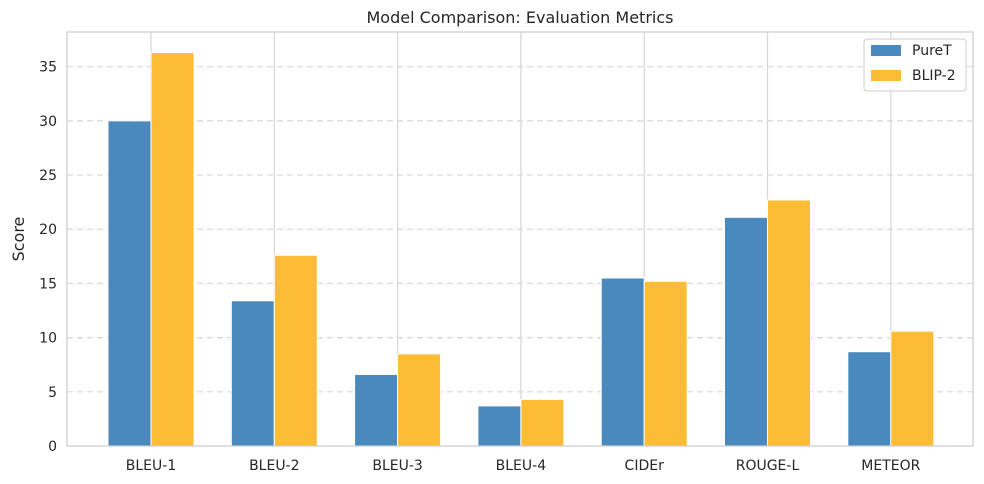 This screenshot has width=984, height=484. I want to click on y-axis-title: Score, so click(18, 239).